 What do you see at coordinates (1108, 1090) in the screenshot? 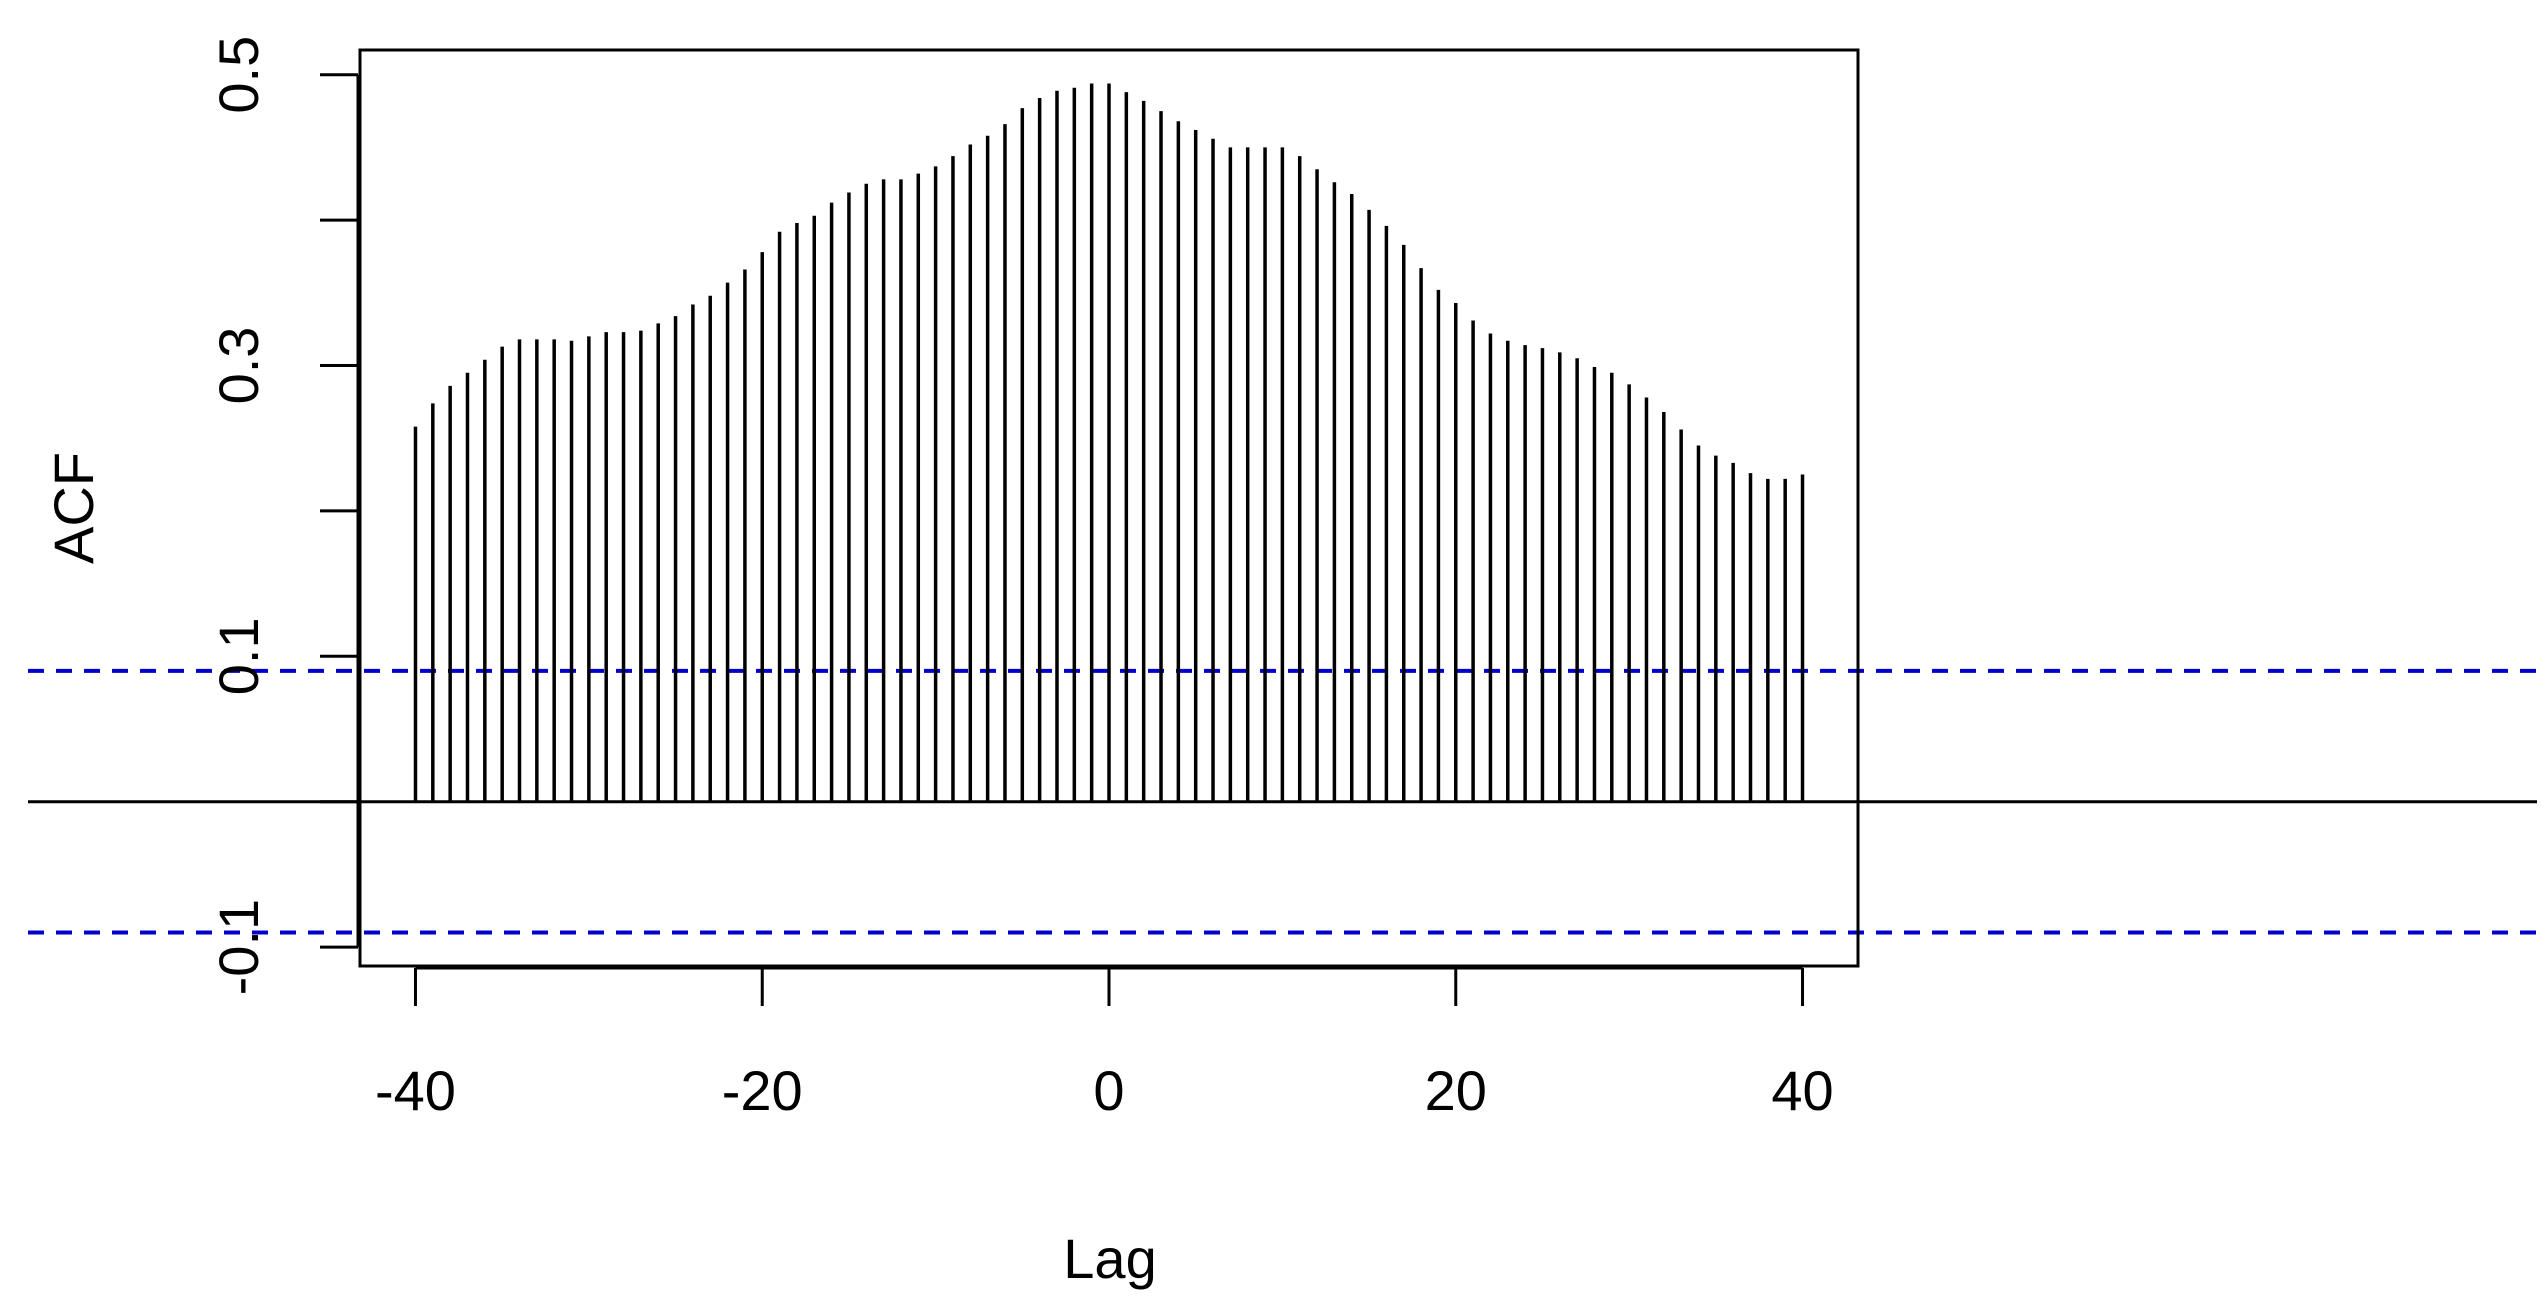
I see `x-tick-label: 0` at bounding box center [1108, 1090].